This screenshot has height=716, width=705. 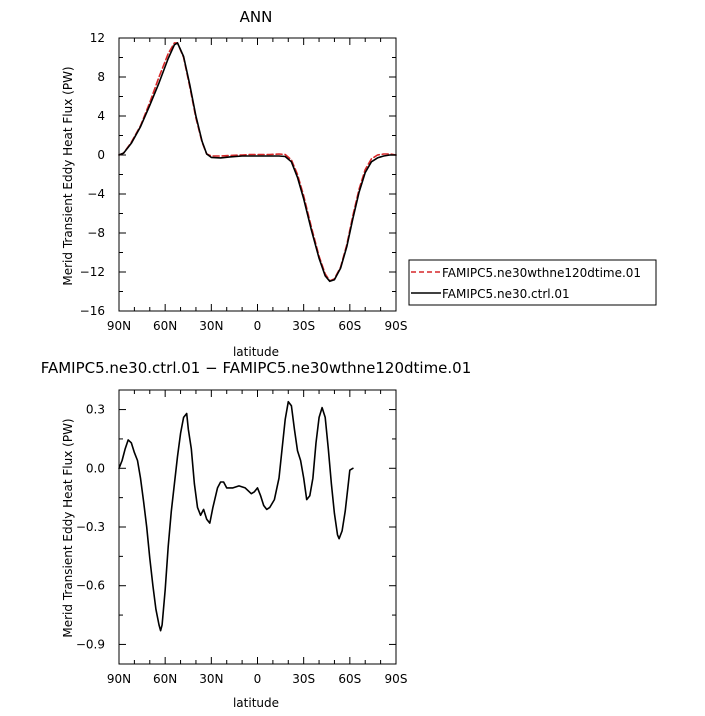 I want to click on bottom-x-tick-label: 90N, so click(x=119, y=679).